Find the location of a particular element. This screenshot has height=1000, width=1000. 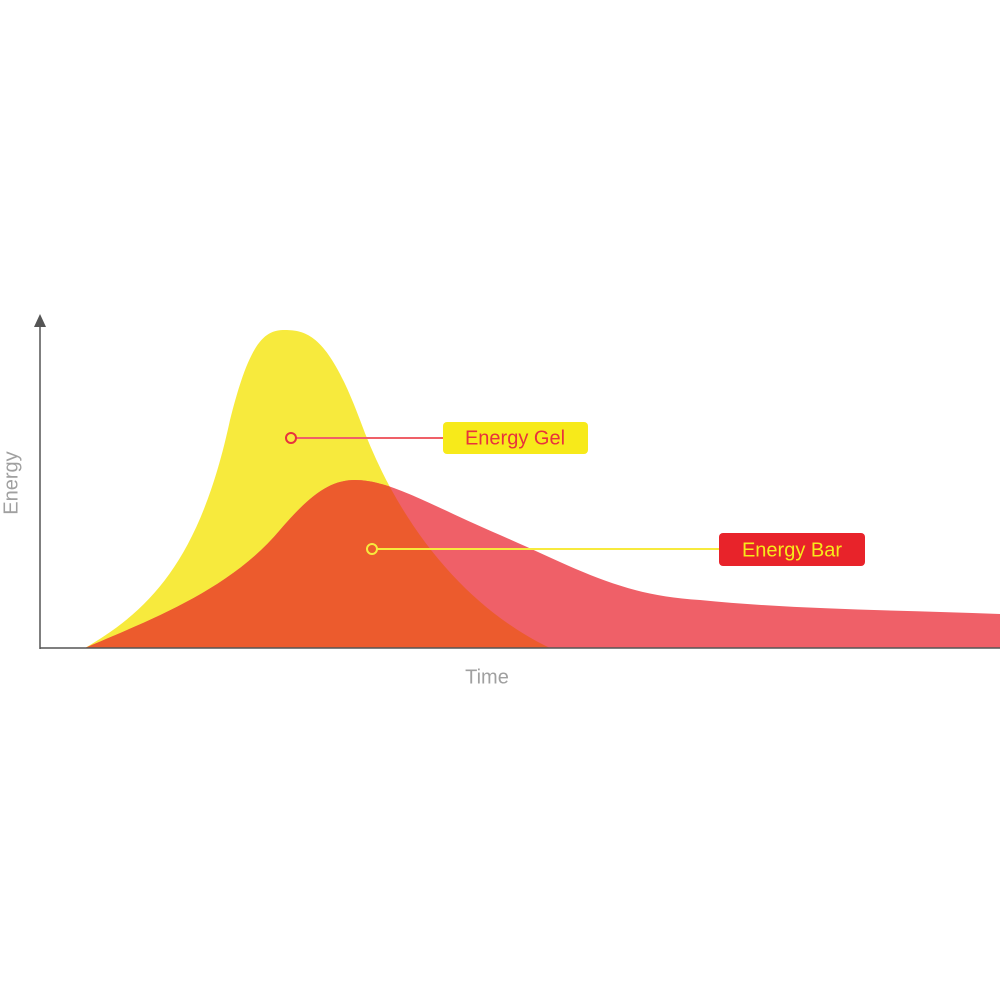

y-axis-arrow is located at coordinates (40, 320).